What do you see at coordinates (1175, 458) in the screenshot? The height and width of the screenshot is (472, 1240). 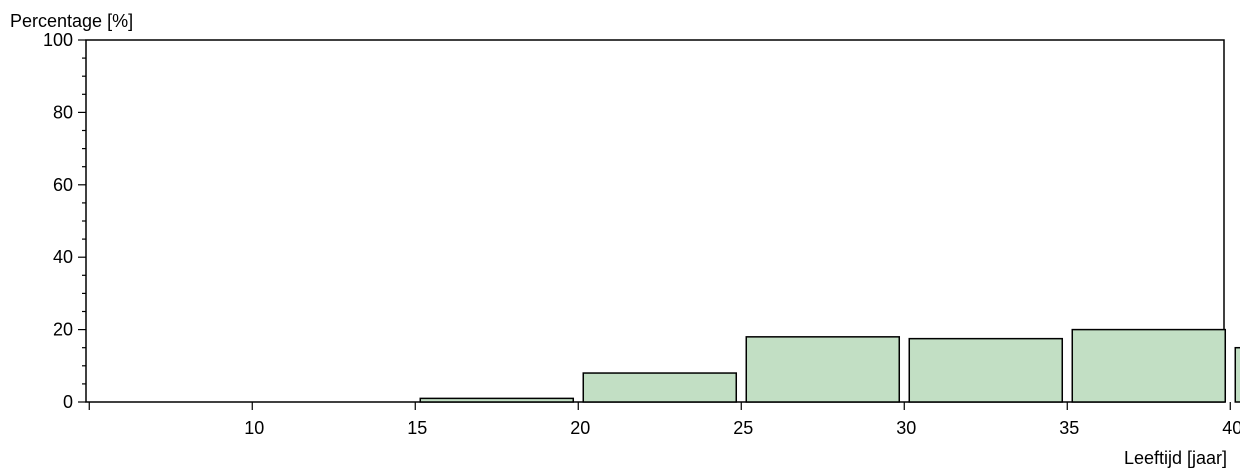 I see `x-axis-title: Leeftijd [jaar]` at bounding box center [1175, 458].